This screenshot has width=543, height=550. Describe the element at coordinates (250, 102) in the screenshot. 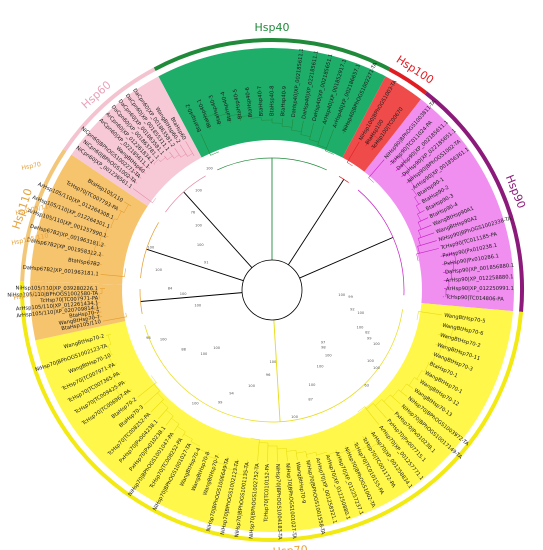

I see `leaf-label: BtaHsp40-6` at that location.